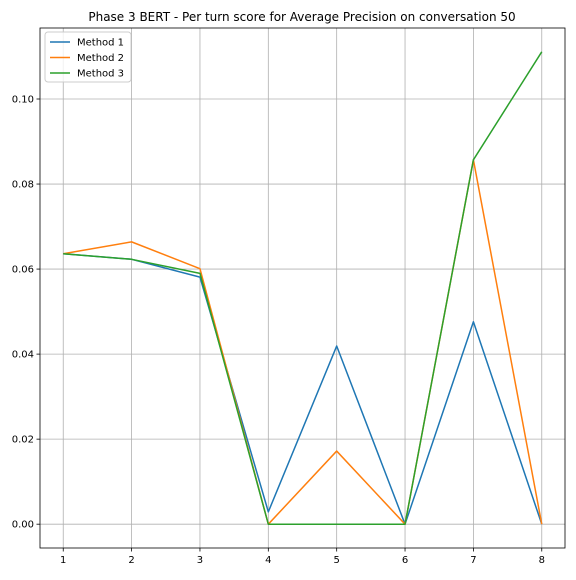 The image size is (576, 580). I want to click on legend-label-method-1: Method 1, so click(100, 43).